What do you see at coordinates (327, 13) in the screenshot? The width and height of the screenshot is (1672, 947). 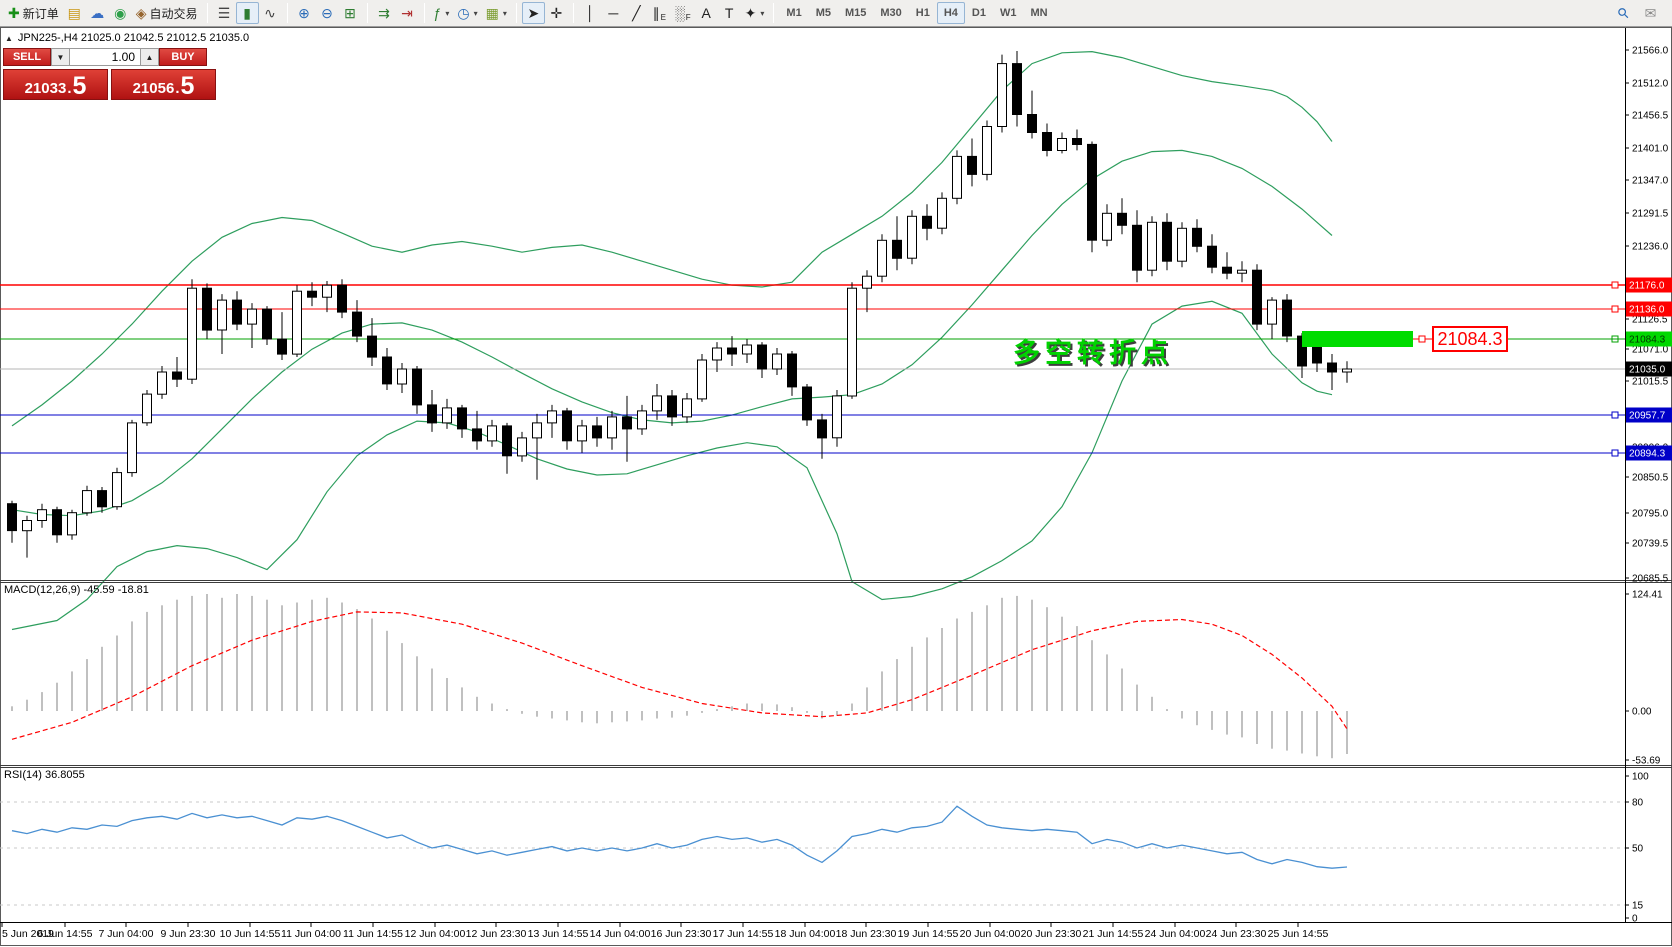 I see `zoom-out-button: ⊖` at bounding box center [327, 13].